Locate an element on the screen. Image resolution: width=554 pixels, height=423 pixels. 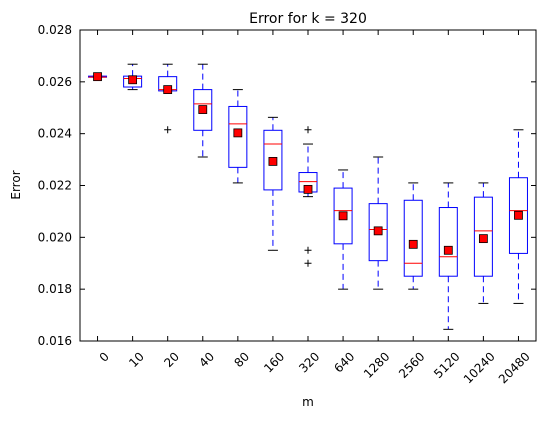
x-tick-label-640: 640 is located at coordinates (344, 362).